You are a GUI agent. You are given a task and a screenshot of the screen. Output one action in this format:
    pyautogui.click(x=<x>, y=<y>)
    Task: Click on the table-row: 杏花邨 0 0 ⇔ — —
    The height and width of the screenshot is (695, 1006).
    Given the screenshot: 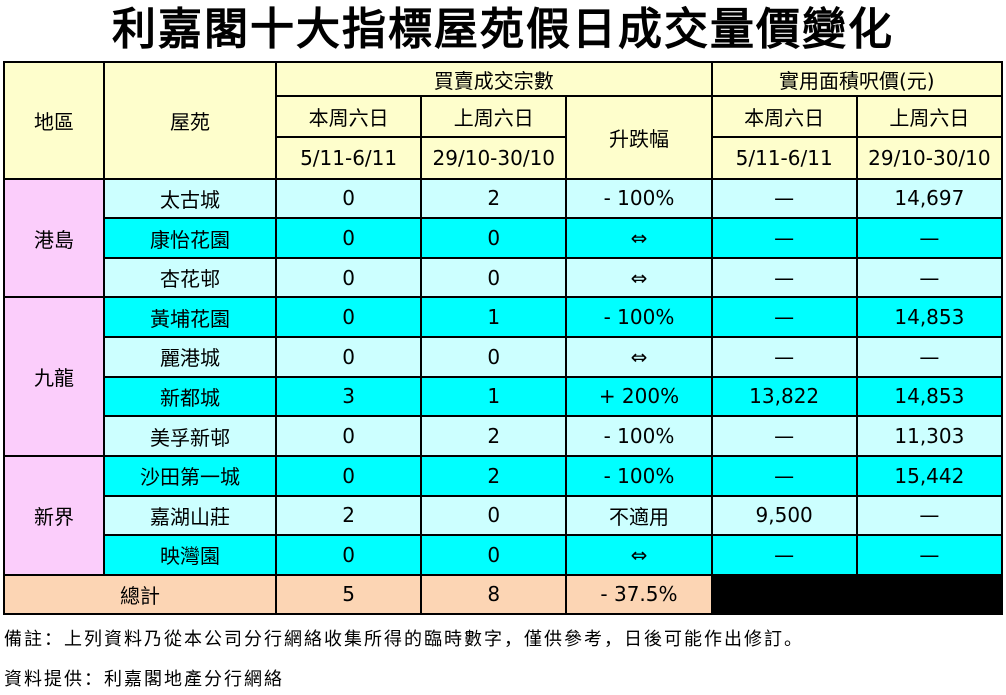 What is the action you would take?
    pyautogui.click(x=504, y=277)
    